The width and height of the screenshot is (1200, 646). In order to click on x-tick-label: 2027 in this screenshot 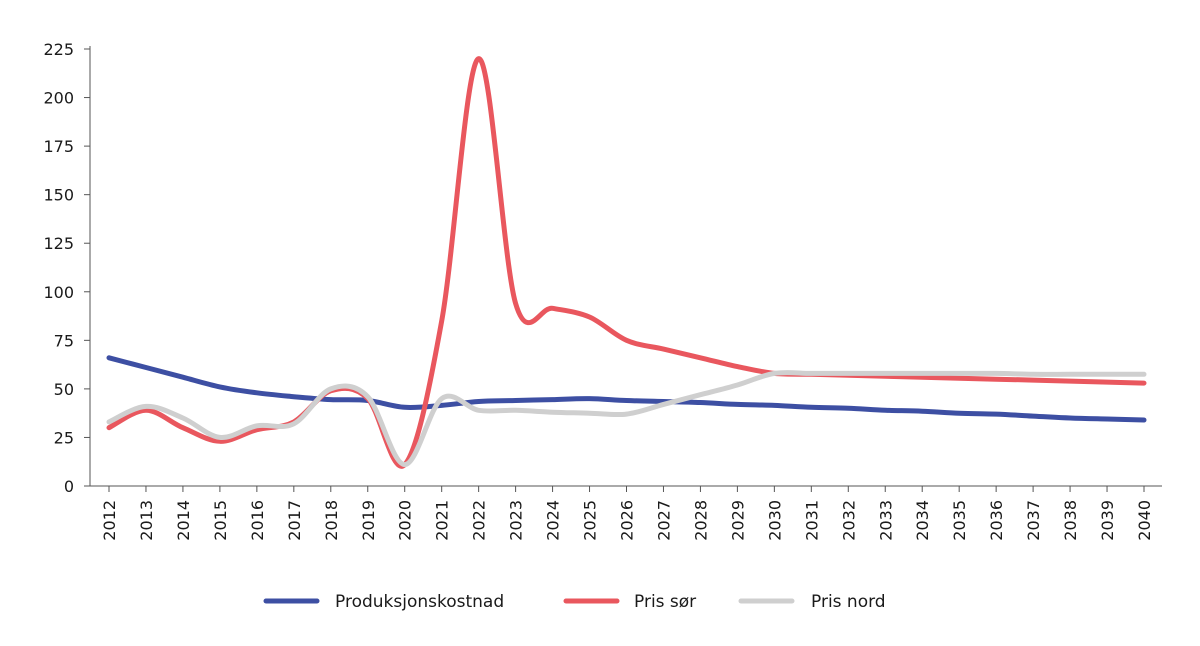, I will do `click(663, 520)`.